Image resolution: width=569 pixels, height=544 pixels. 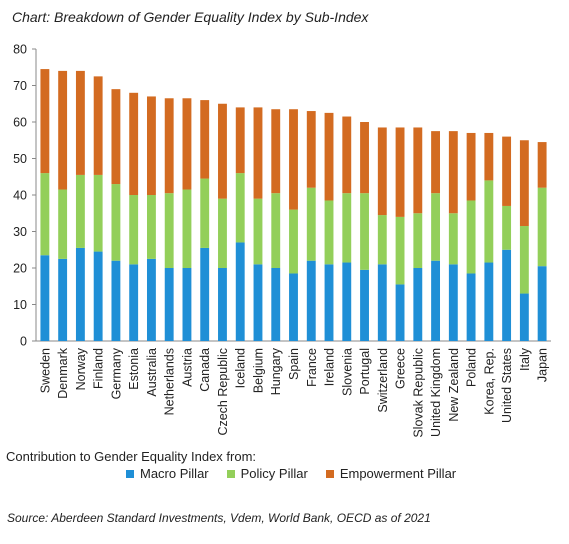 What do you see at coordinates (20, 305) in the screenshot?
I see `y-tick-label: 10` at bounding box center [20, 305].